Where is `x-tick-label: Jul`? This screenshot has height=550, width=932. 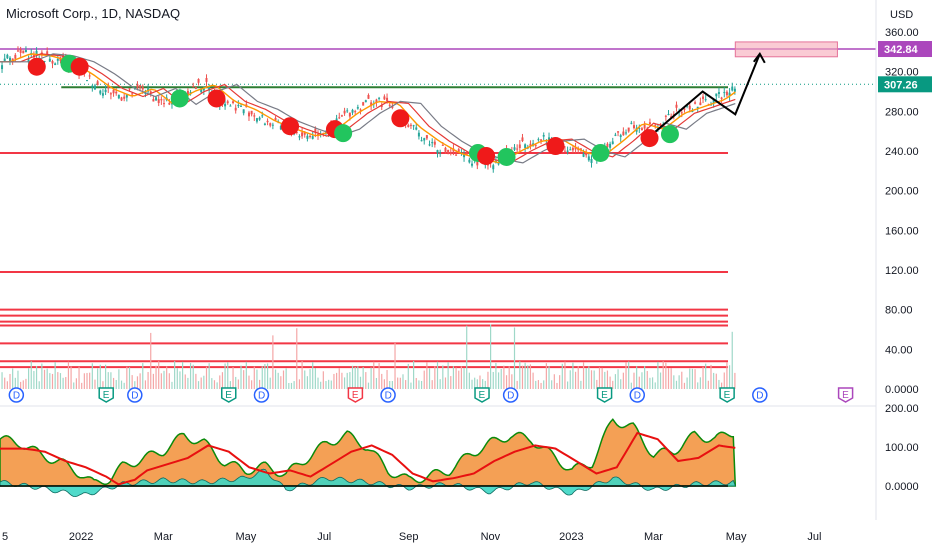
x-tick-label: Jul is located at coordinates (814, 537).